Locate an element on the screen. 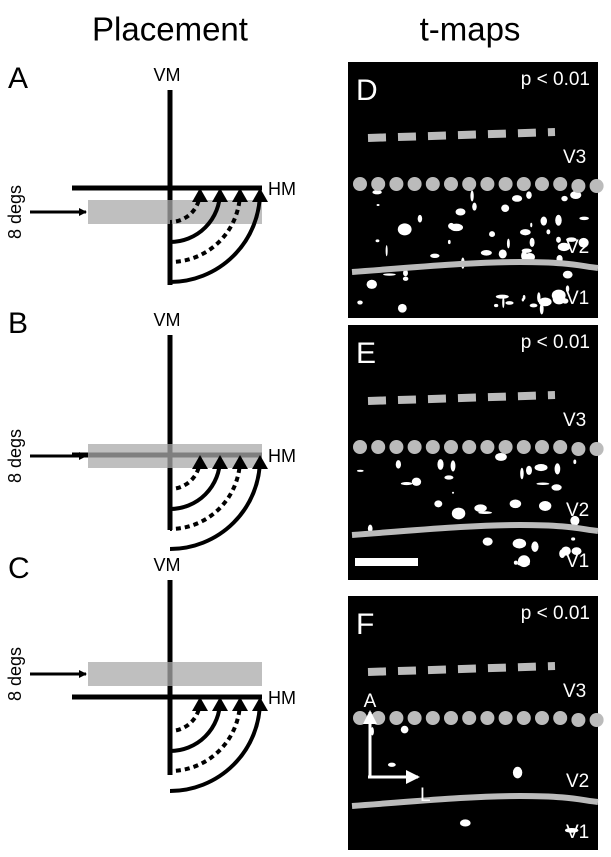 Image resolution: width=611 pixels, height=857 pixels. panel-letter: C is located at coordinates (19, 568).